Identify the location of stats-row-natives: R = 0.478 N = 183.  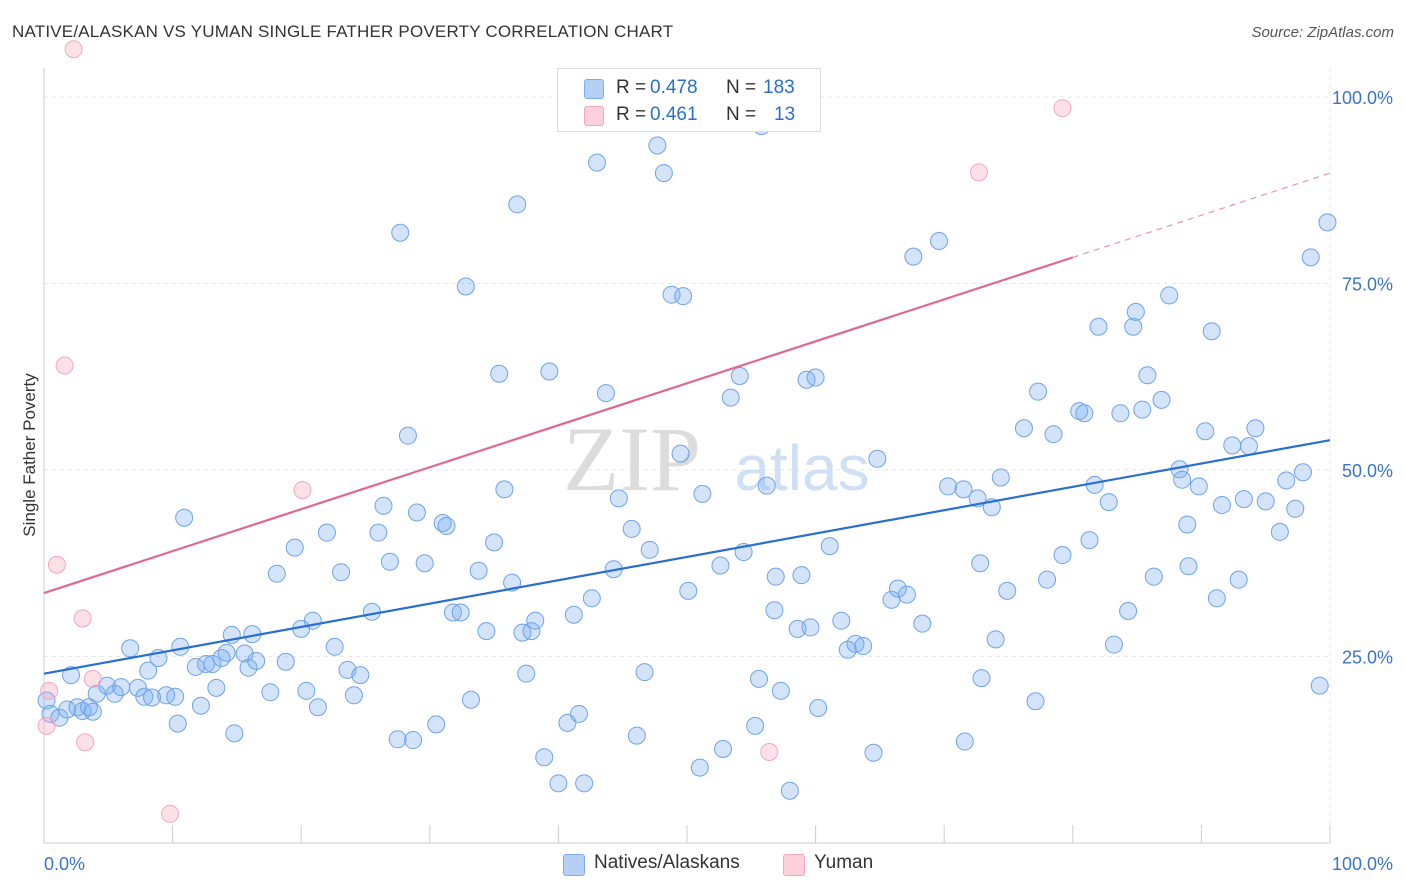
(689, 89).